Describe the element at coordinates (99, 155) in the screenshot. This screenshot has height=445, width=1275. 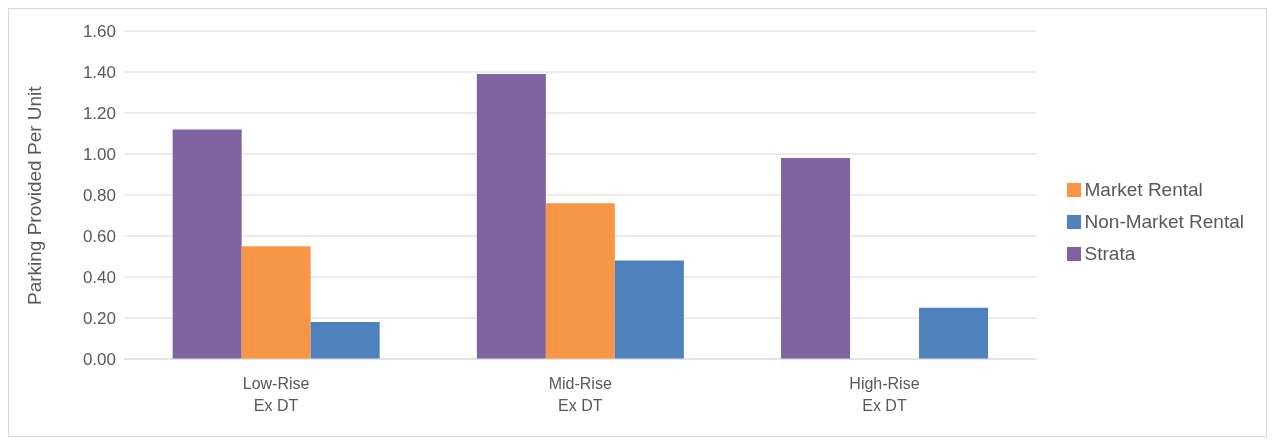
I see `y-tick-label: 1.00` at that location.